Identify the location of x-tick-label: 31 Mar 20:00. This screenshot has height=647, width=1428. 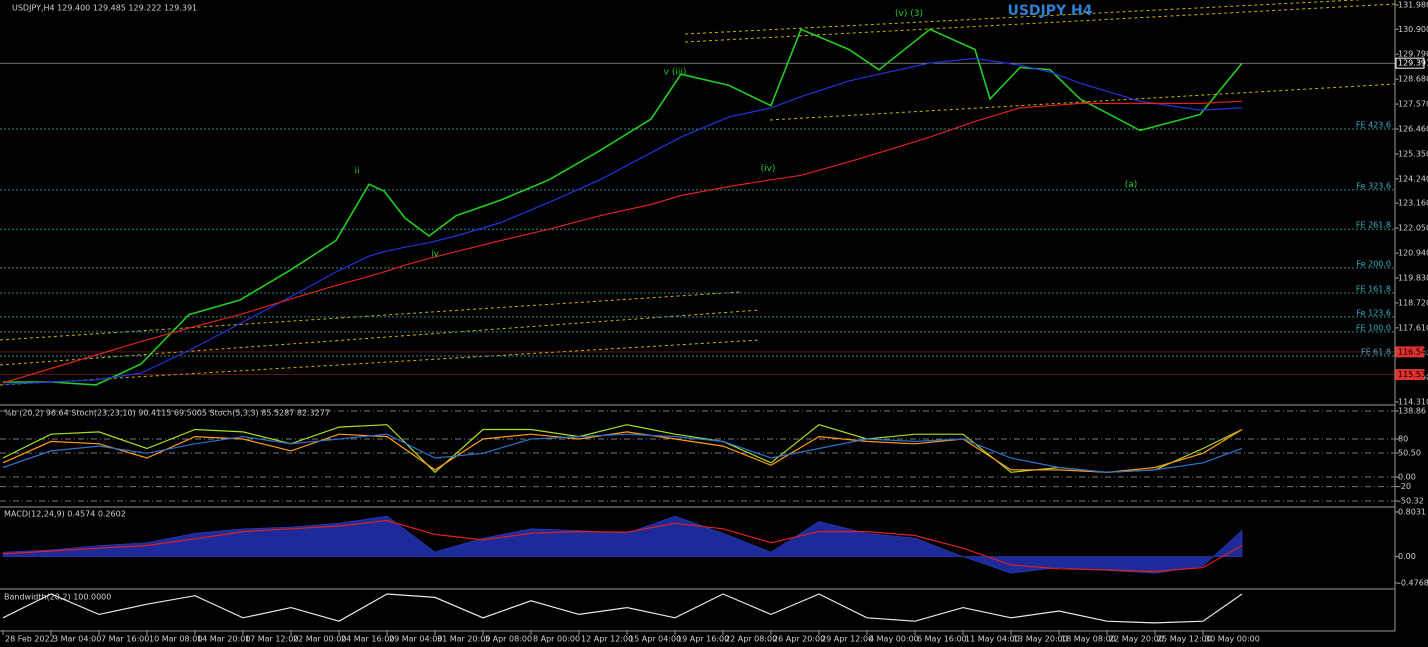
(463, 639).